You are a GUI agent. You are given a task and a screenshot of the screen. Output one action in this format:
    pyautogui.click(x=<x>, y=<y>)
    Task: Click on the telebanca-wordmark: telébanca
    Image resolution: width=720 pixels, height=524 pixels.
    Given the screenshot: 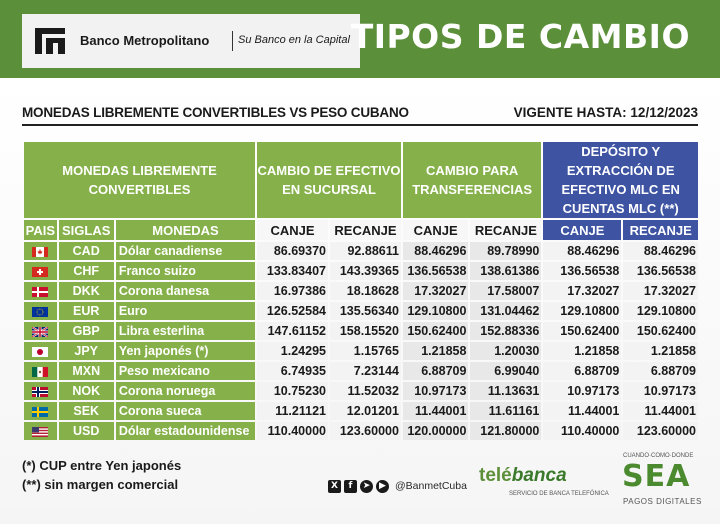 What is the action you would take?
    pyautogui.click(x=523, y=475)
    